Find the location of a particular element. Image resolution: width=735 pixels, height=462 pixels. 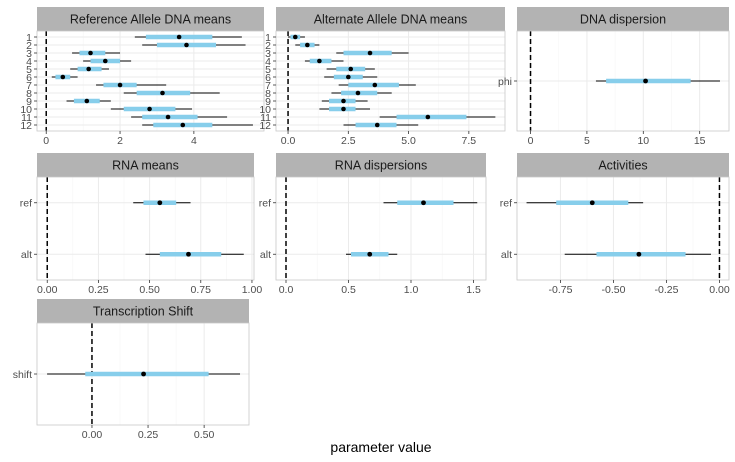

facet-title: Transcription Shift is located at coordinates (143, 312).